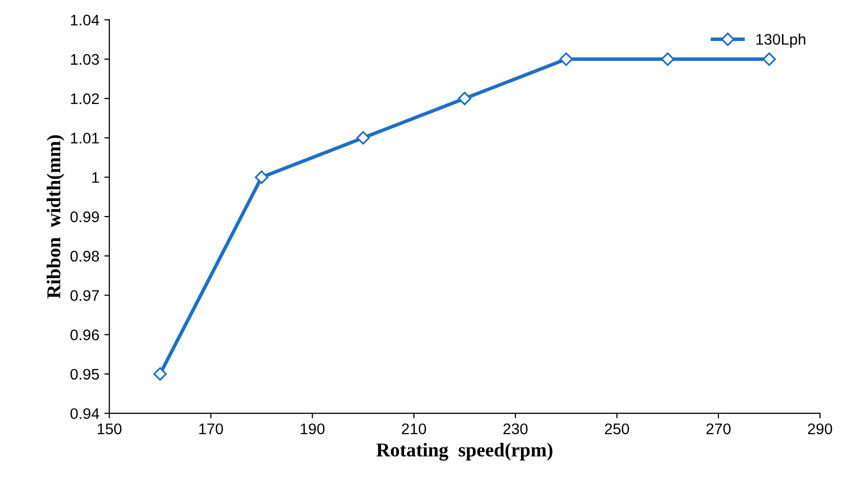 The image size is (841, 495). Describe the element at coordinates (617, 428) in the screenshot. I see `x-tick-label: 250` at that location.